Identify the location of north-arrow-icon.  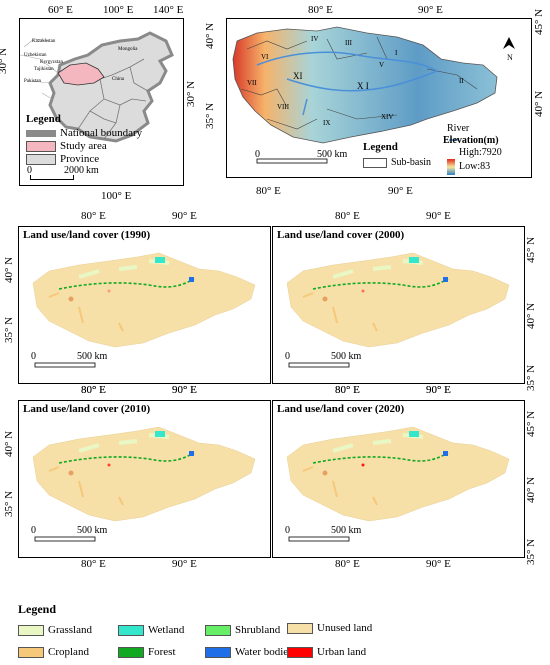
(509, 43).